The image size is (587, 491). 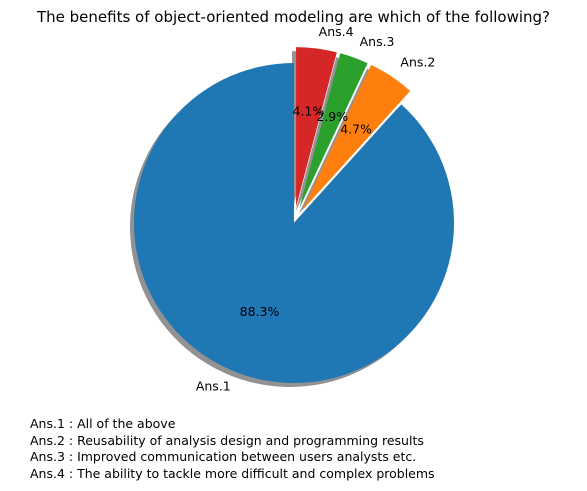 I want to click on category-label: Ans.3, so click(x=377, y=41).